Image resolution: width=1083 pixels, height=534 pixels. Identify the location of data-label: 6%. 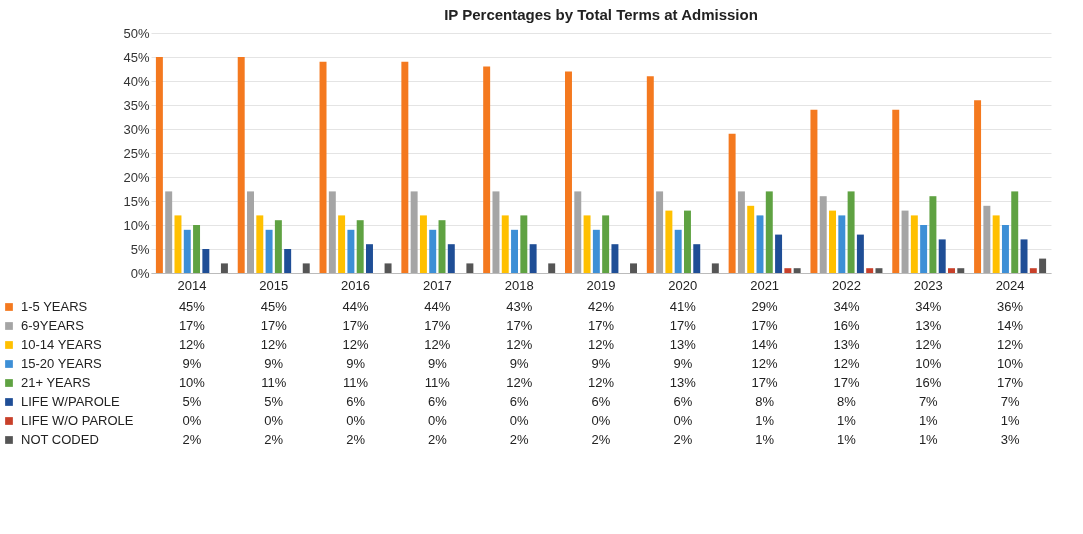
(356, 401).